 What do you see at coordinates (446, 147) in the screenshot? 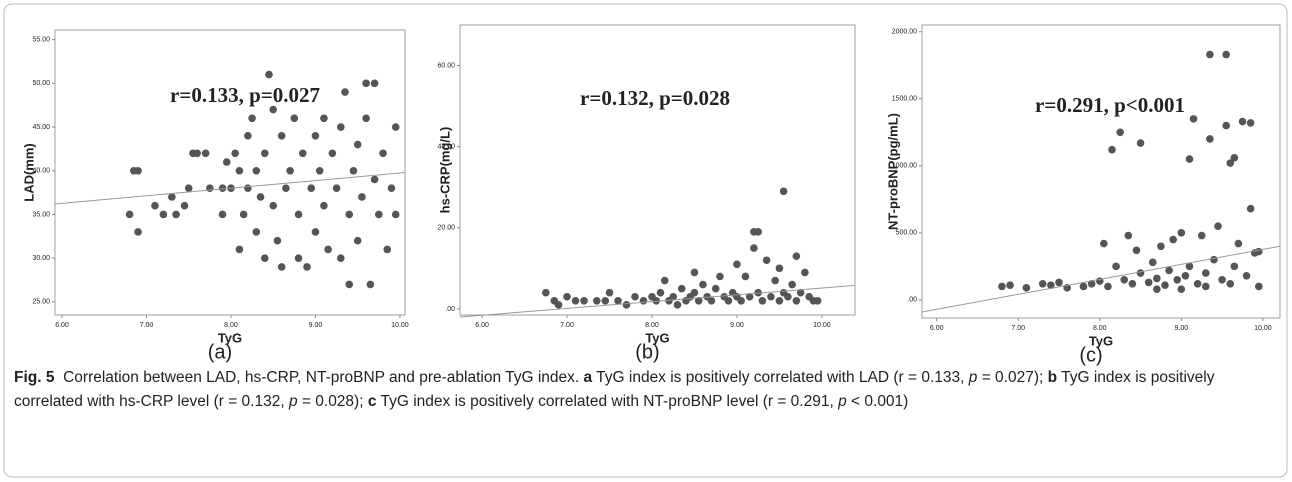
I see `y-tick-label: 40.00` at bounding box center [446, 147].